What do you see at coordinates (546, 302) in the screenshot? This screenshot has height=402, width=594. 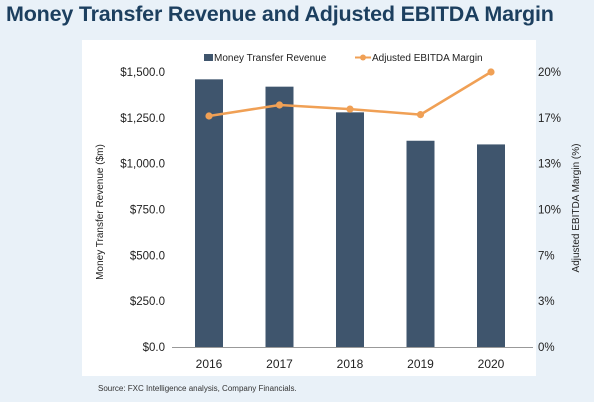 I see `y-right-tick-label: 3%` at bounding box center [546, 302].